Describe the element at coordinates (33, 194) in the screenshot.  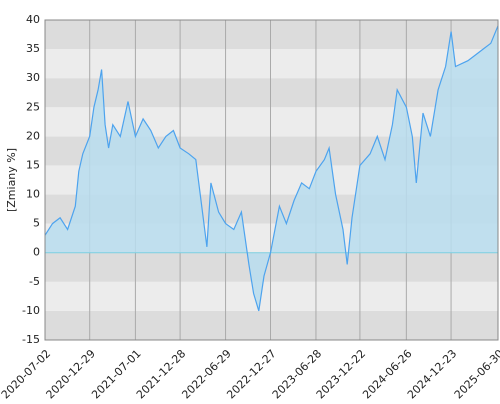
I see `y-tick-label: 10` at that location.